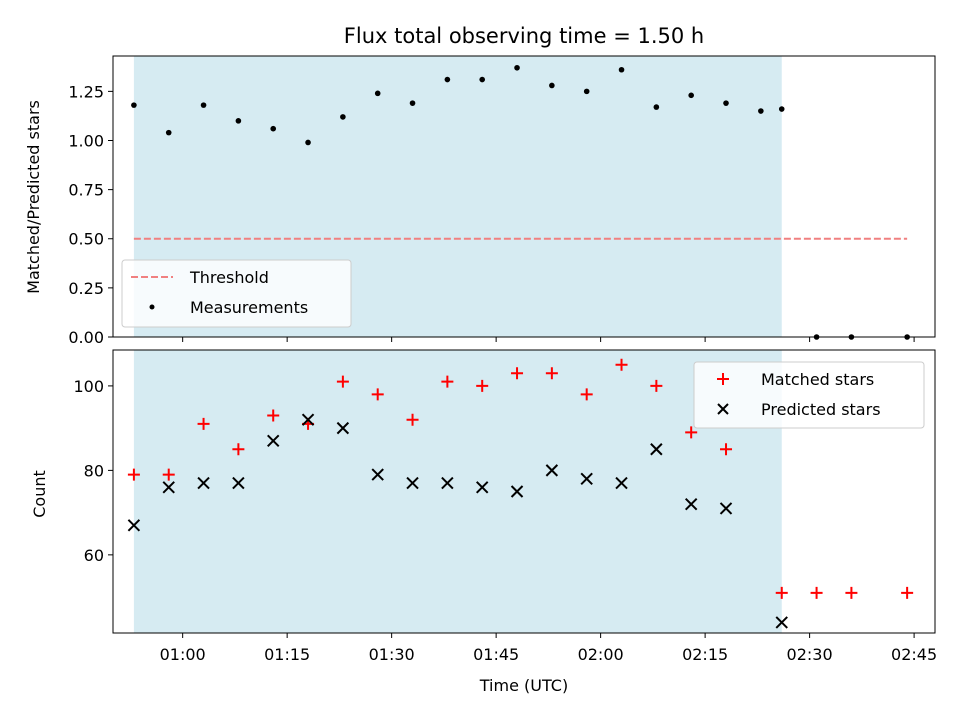  Describe the element at coordinates (548, 339) in the screenshot. I see `top-x-ticks` at that location.